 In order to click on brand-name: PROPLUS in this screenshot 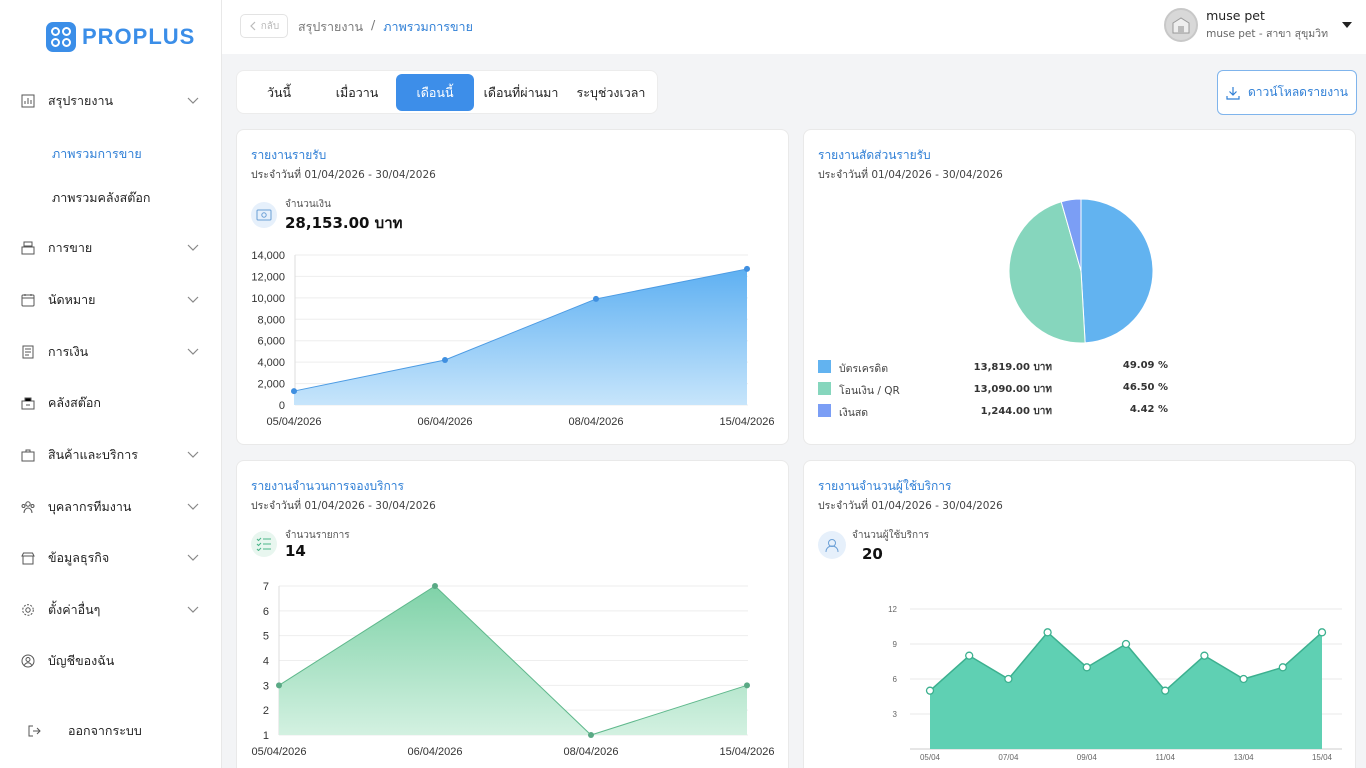, I will do `click(139, 36)`.